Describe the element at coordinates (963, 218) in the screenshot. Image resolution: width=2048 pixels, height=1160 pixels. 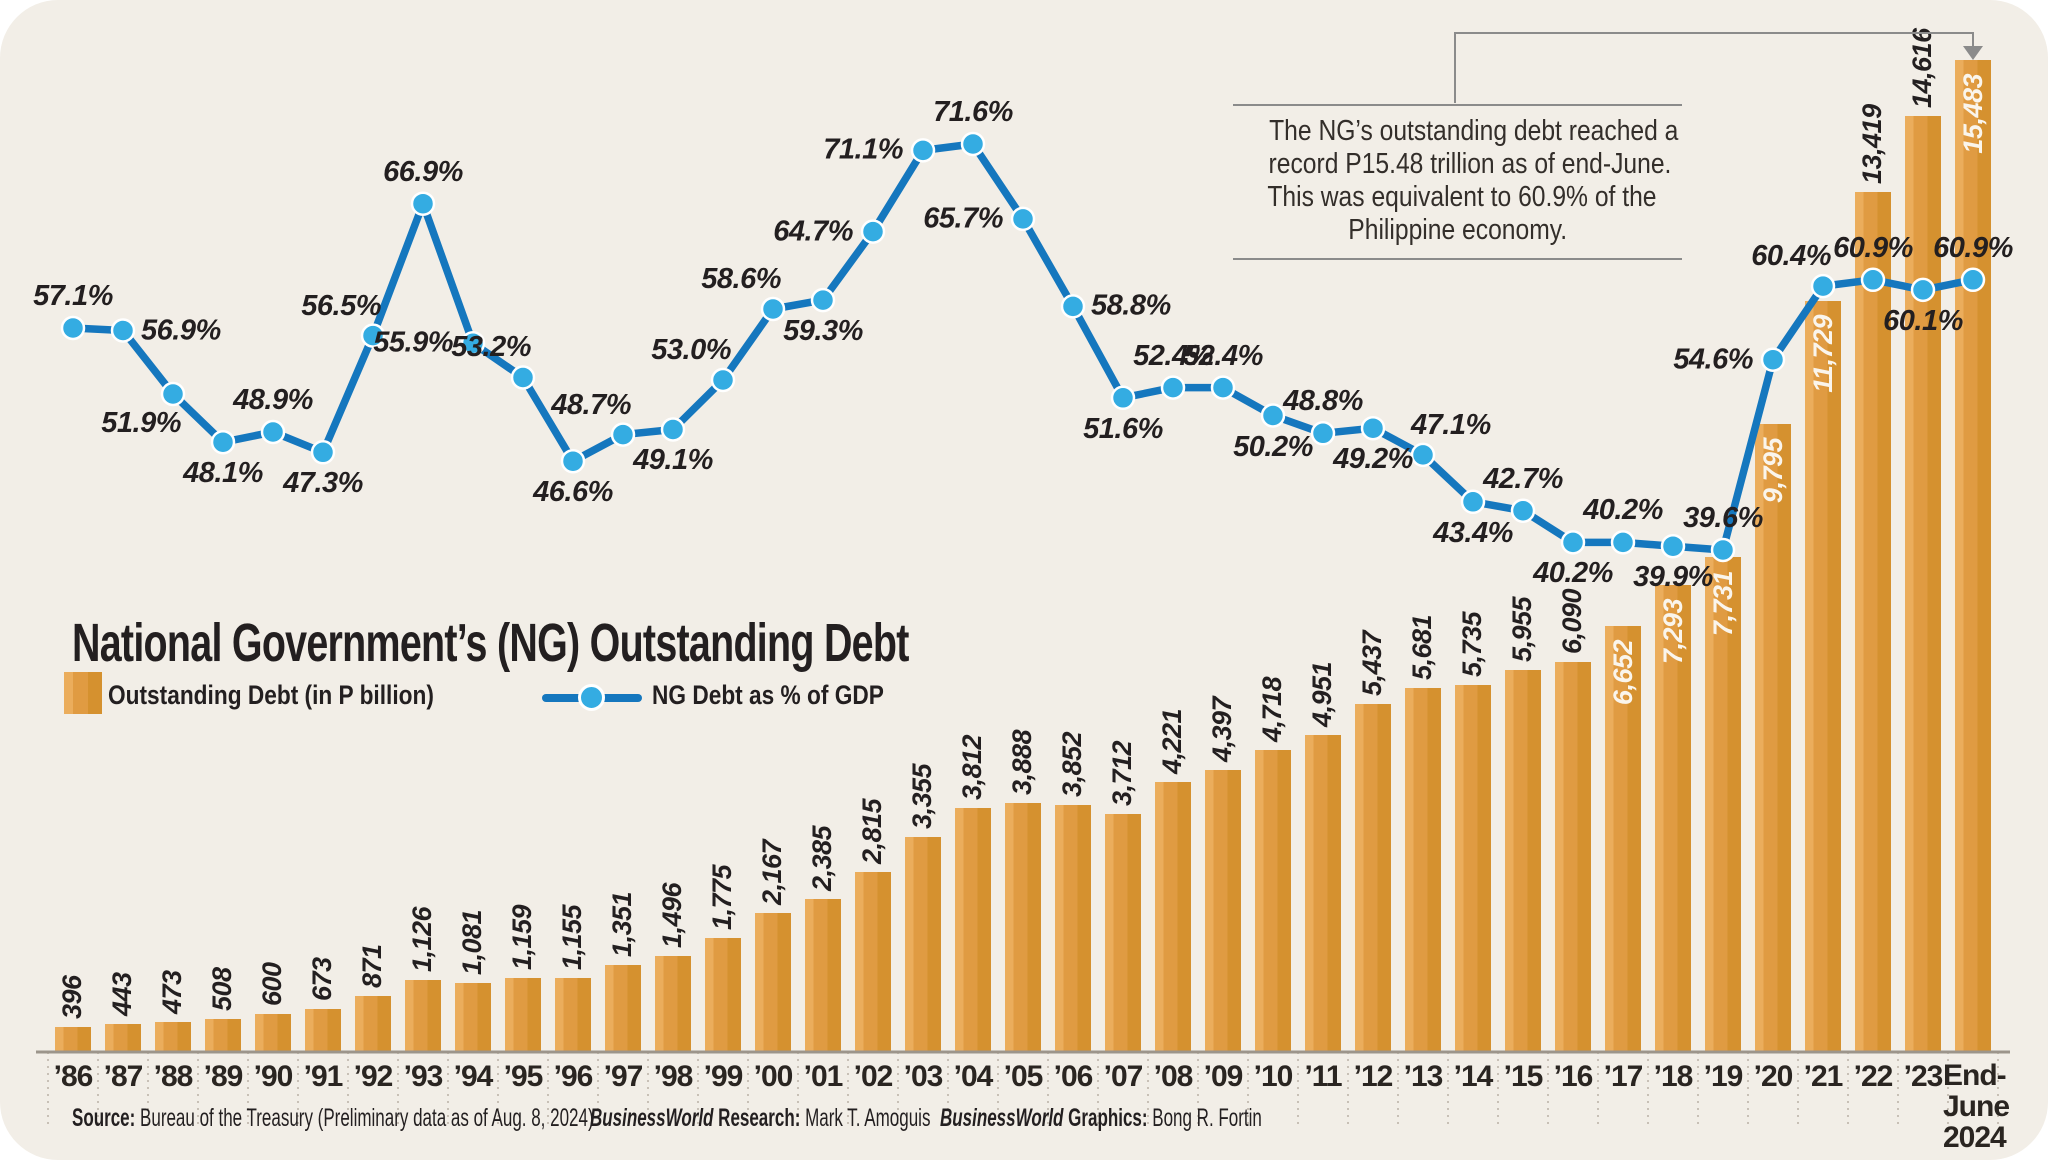
I see `gdp-pct-label: 65.7%` at that location.